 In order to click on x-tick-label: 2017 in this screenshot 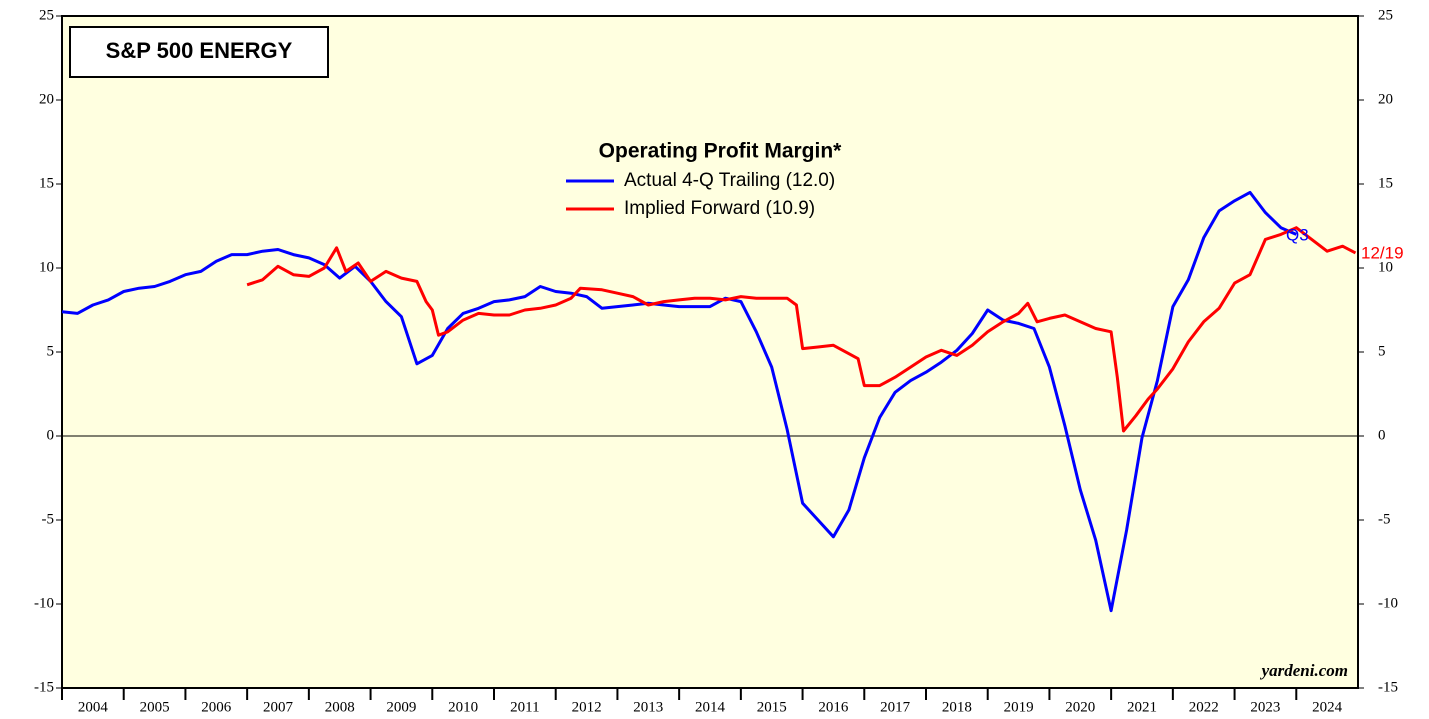, I will do `click(895, 707)`.